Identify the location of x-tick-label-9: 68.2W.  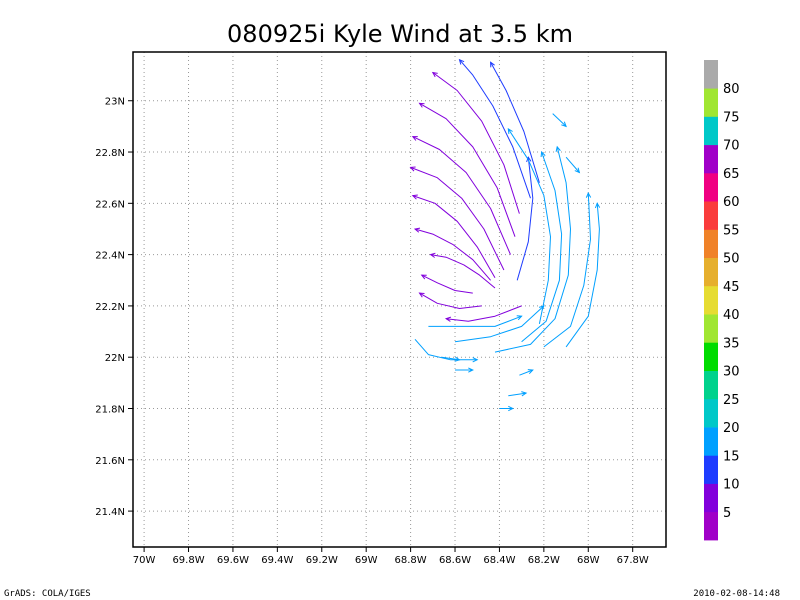
(544, 560).